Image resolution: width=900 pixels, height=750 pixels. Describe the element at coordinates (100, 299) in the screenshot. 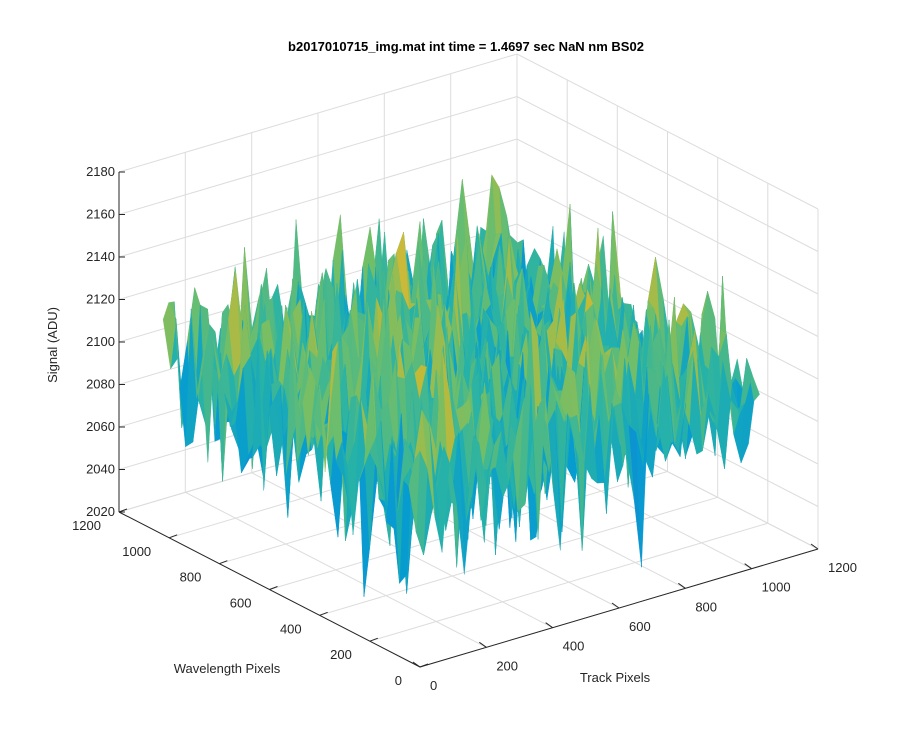

I see `z-tick-label: 2120` at that location.